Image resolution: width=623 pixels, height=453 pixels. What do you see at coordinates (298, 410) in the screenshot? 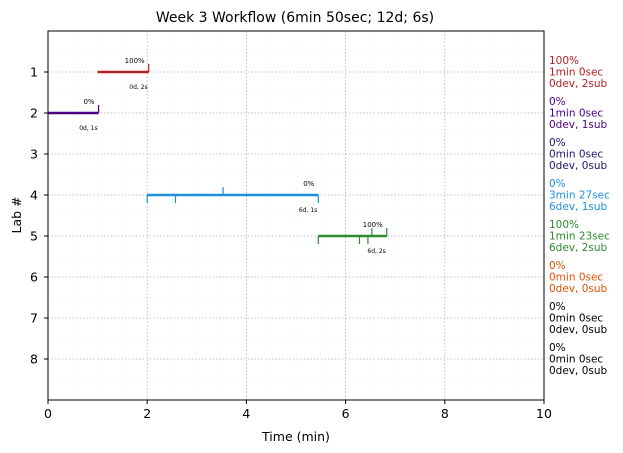
I see `x-ticks: 0 2 4 6 8 10` at bounding box center [298, 410].